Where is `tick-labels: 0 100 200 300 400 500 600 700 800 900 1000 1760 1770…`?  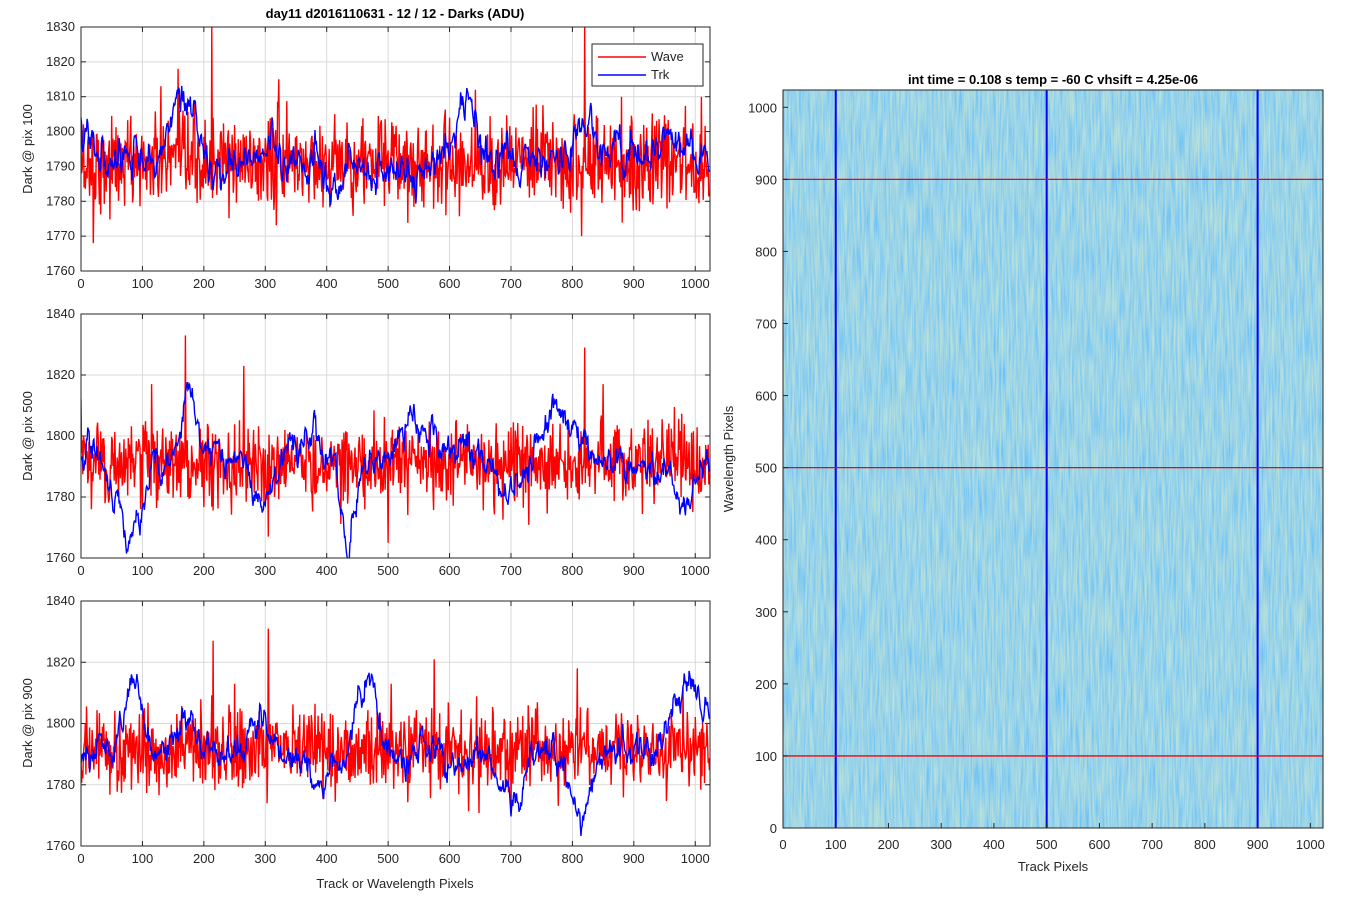 tick-labels: 0 100 200 300 400 500 600 700 800 900 1000 1760 1770… is located at coordinates (378, 155).